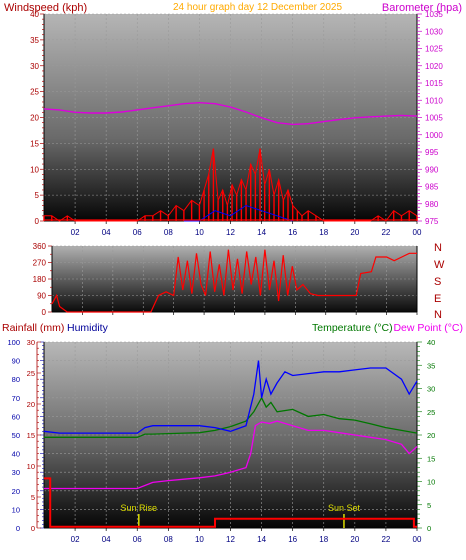  I want to click on humidity-y-tick-label: 90, so click(16, 361).